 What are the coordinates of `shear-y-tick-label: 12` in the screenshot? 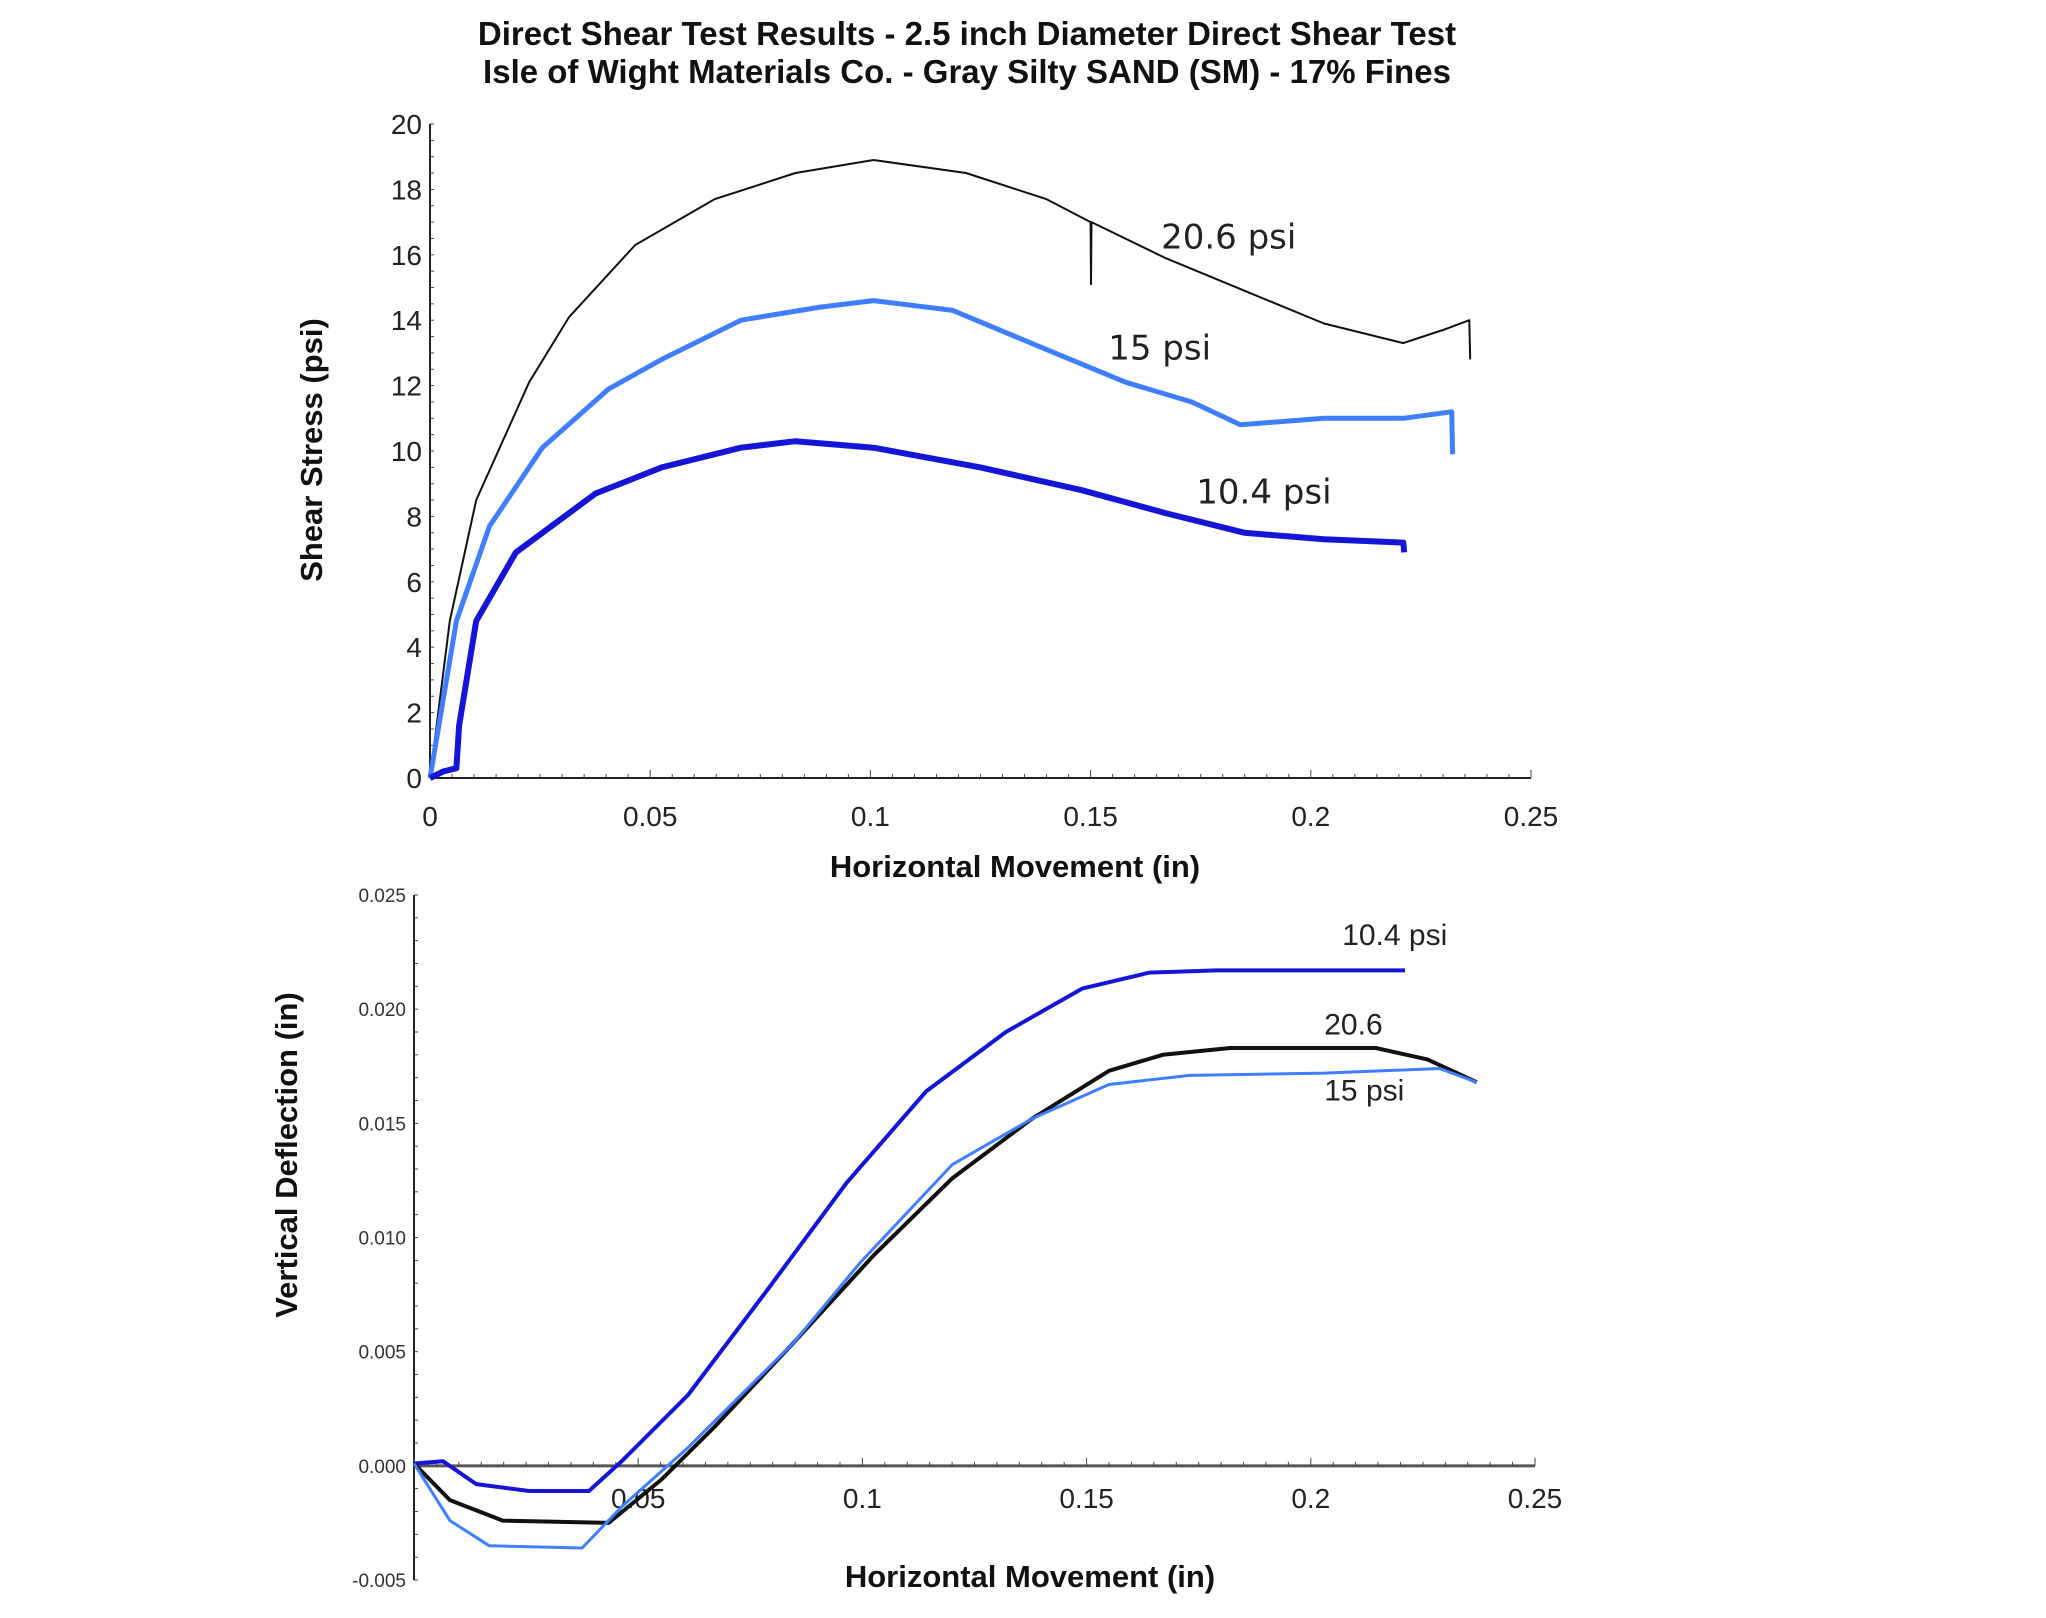 It's located at (406, 386).